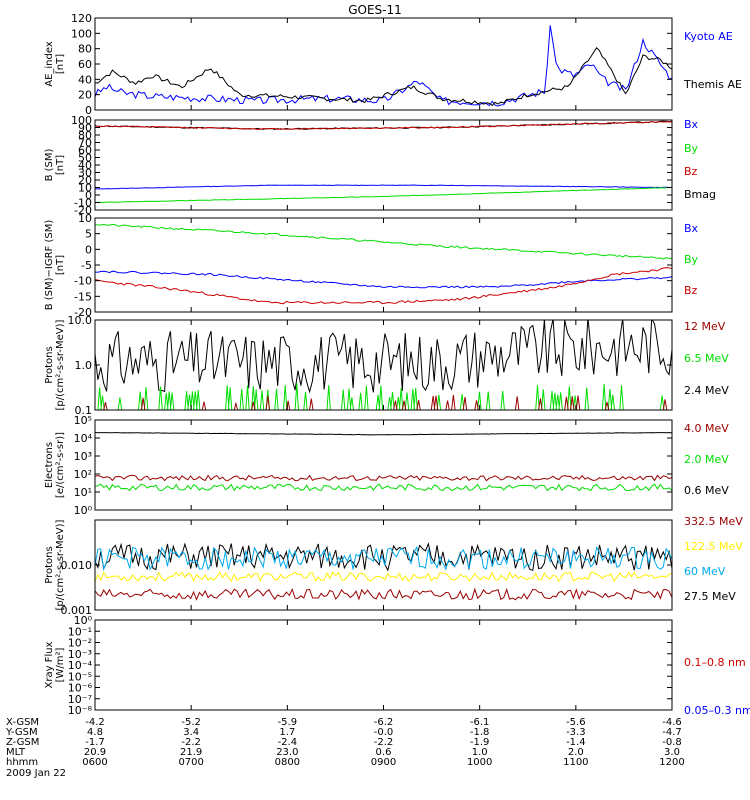 The width and height of the screenshot is (750, 800). What do you see at coordinates (706, 428) in the screenshot?
I see `legend-label: 4.0 MeV` at bounding box center [706, 428].